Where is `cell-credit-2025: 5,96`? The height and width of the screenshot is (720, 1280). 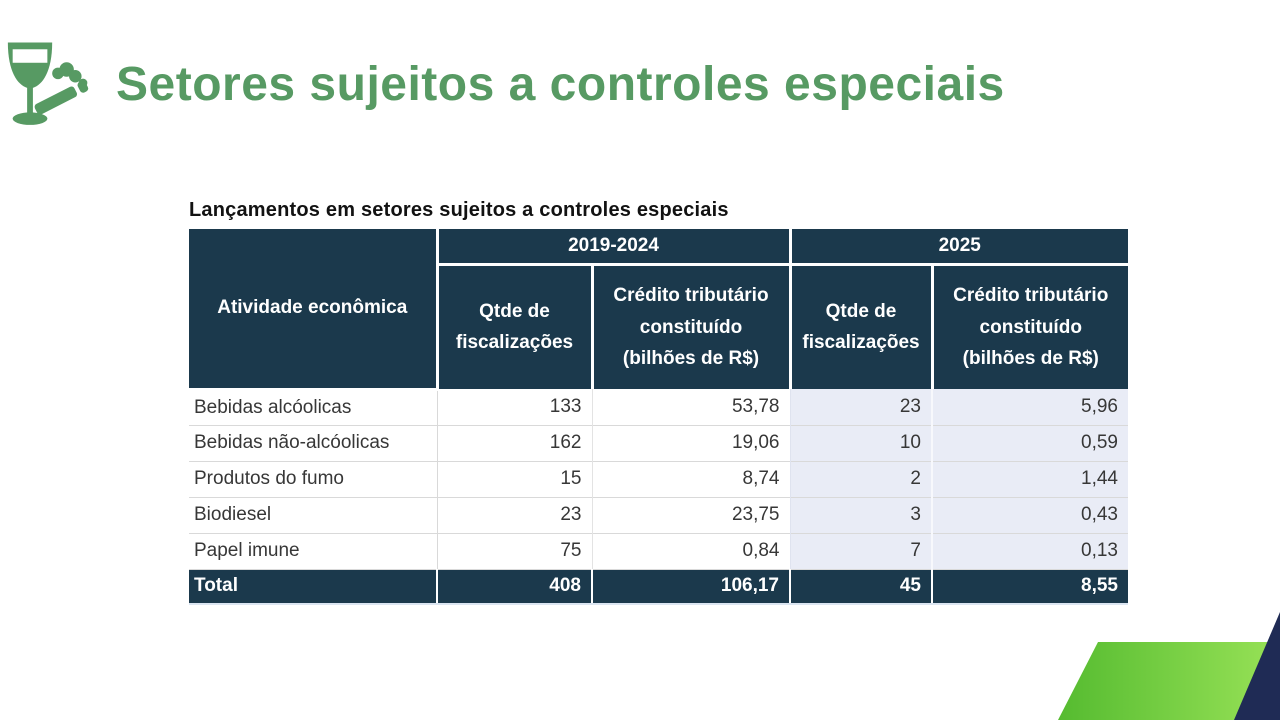
cell-credit-2025: 5,96 is located at coordinates (1029, 407).